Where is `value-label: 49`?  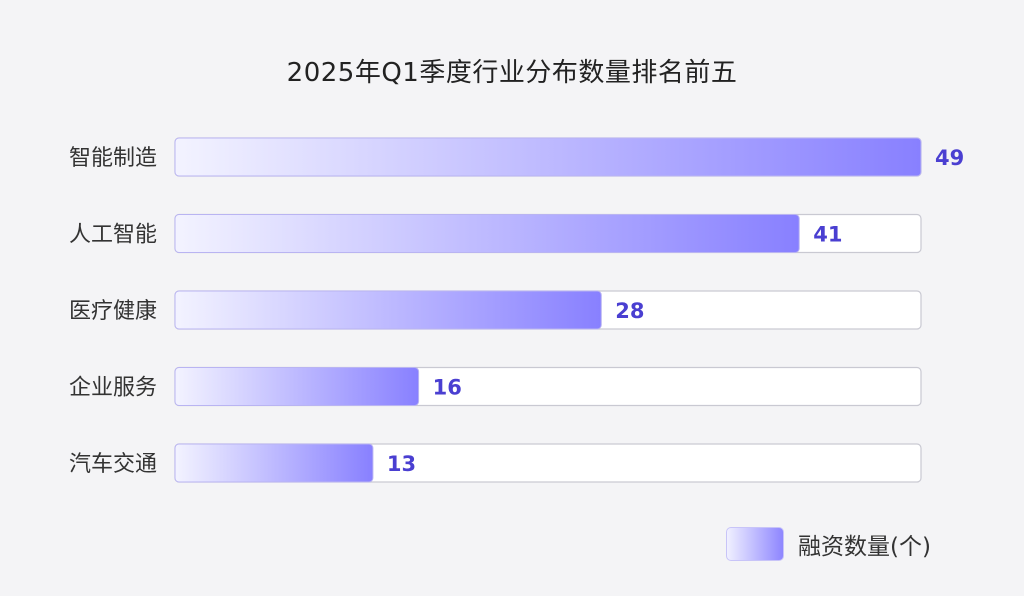 value-label: 49 is located at coordinates (949, 158).